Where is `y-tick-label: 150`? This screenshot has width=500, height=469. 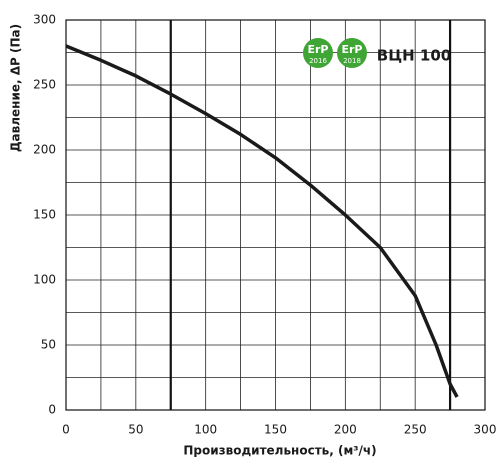 y-tick-label: 150 is located at coordinates (44, 215).